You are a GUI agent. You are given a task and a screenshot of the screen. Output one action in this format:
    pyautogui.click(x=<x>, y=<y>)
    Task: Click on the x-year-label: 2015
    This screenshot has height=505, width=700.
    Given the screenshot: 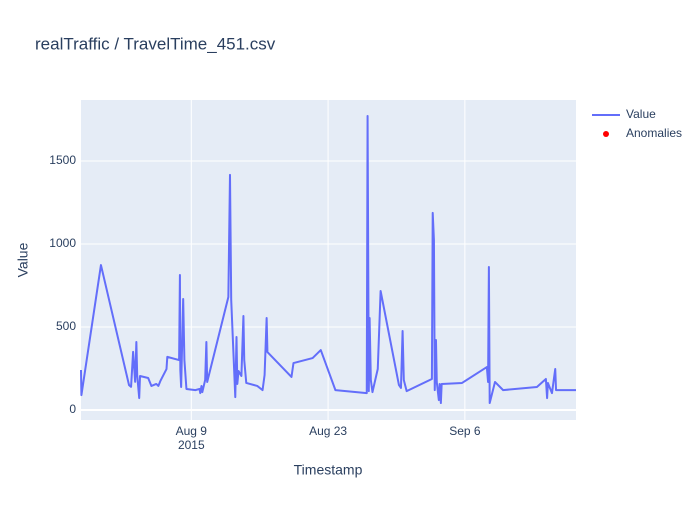 What is the action you would take?
    pyautogui.click(x=191, y=445)
    